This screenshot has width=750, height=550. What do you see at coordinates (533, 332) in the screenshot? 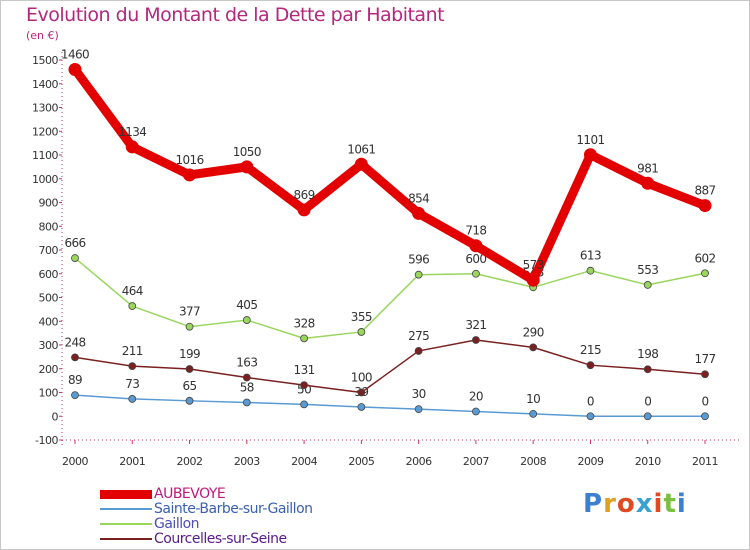
I see `data-label: 290` at bounding box center [533, 332].